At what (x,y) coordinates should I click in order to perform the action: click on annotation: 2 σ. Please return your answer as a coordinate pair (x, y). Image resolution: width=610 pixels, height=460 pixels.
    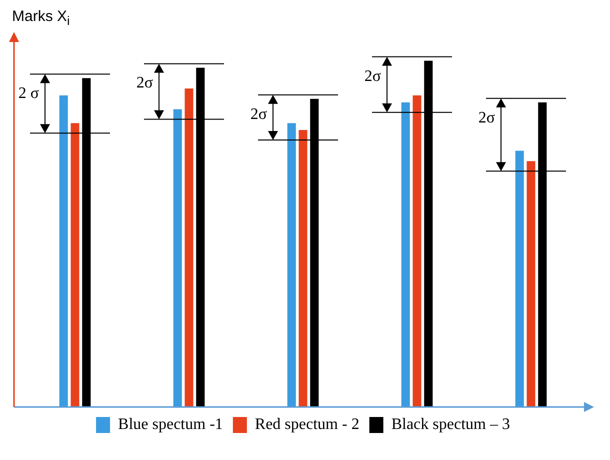
    Looking at the image, I should click on (29, 93).